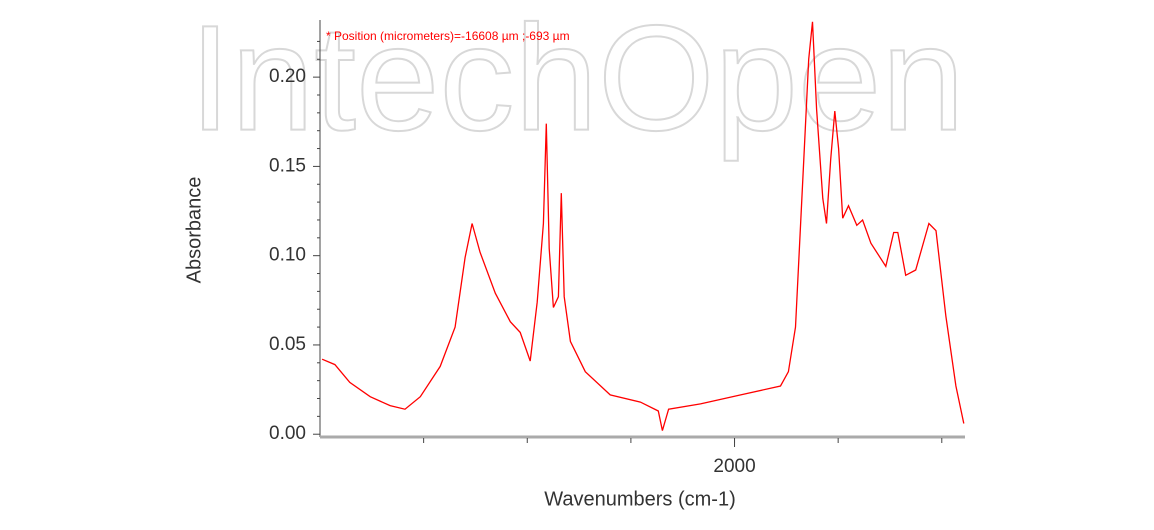  I want to click on y-tick-label: 0.00, so click(287, 433).